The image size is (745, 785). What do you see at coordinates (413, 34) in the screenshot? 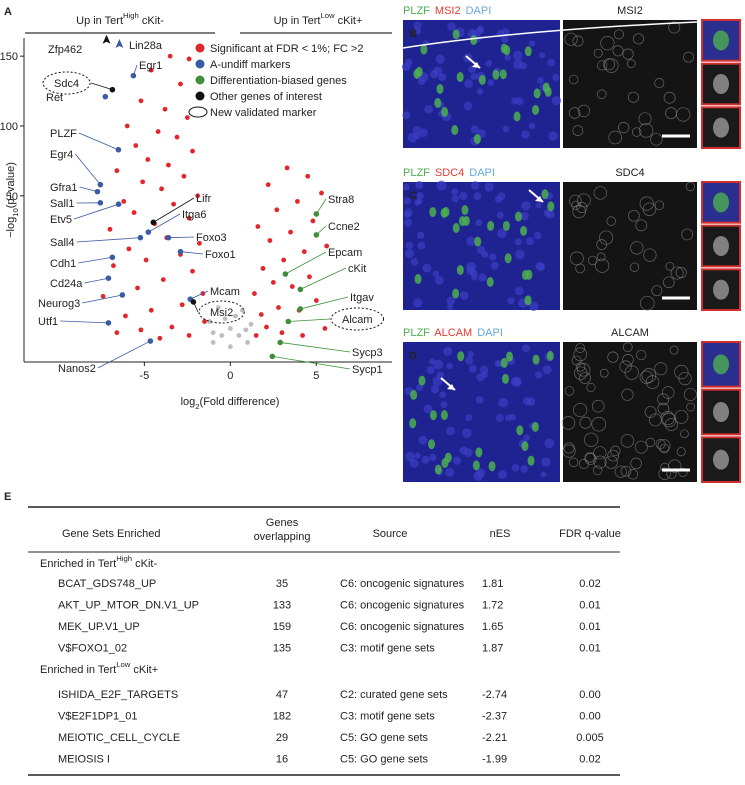
I see `panel-letter: B` at bounding box center [413, 34].